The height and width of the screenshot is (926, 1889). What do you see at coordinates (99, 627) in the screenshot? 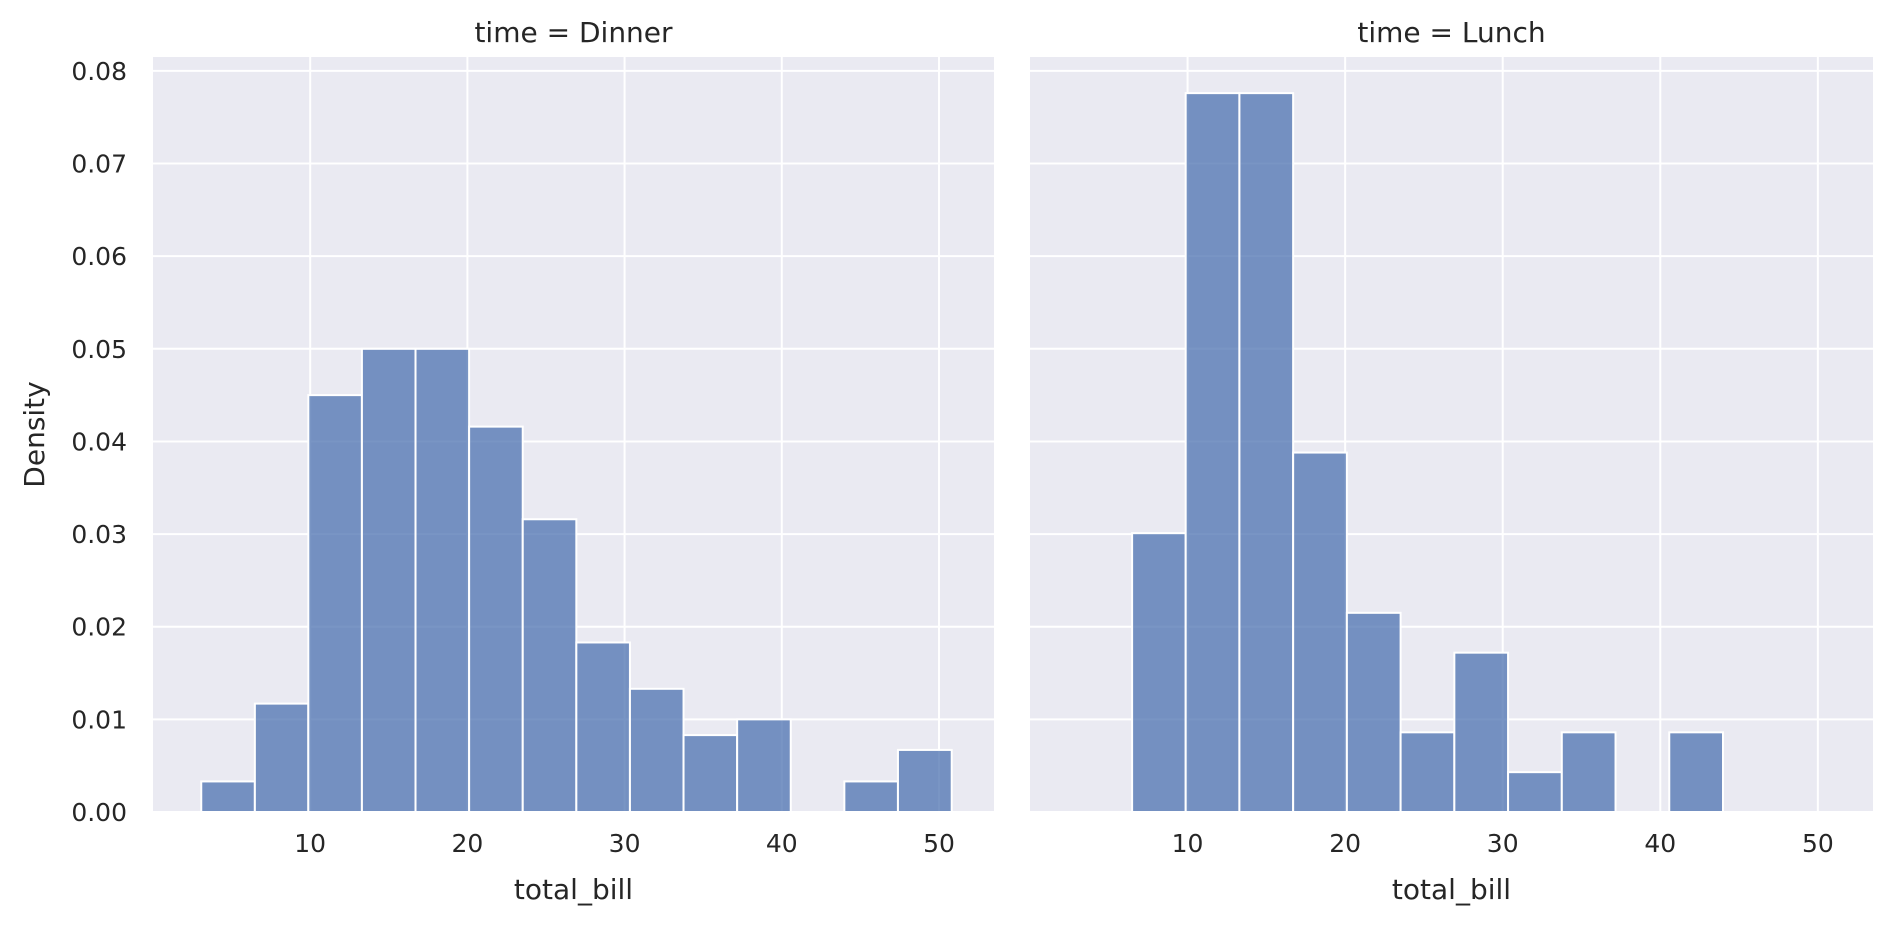
I see `y-tick-label: 0.02` at bounding box center [99, 627].